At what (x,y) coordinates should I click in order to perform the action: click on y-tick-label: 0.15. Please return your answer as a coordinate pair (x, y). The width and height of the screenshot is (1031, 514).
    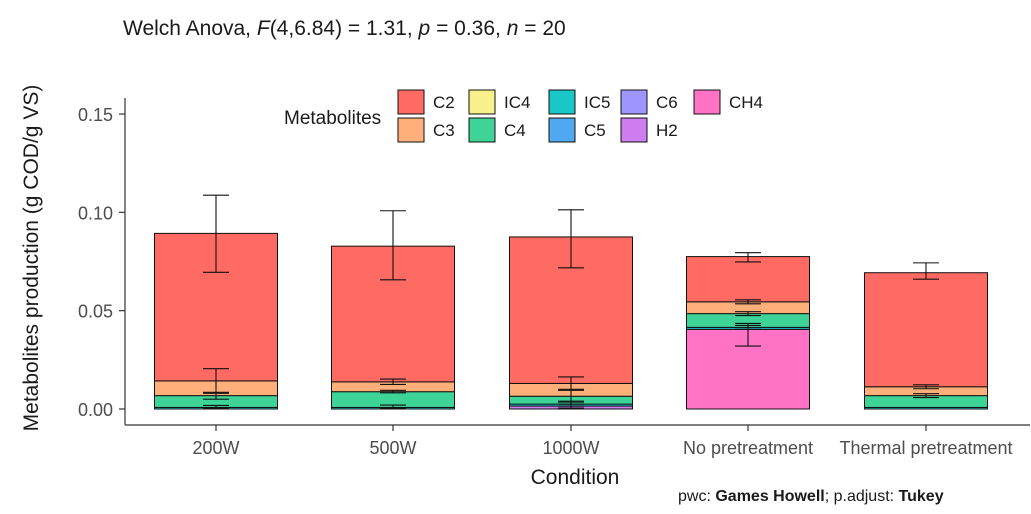
    Looking at the image, I should click on (95, 115).